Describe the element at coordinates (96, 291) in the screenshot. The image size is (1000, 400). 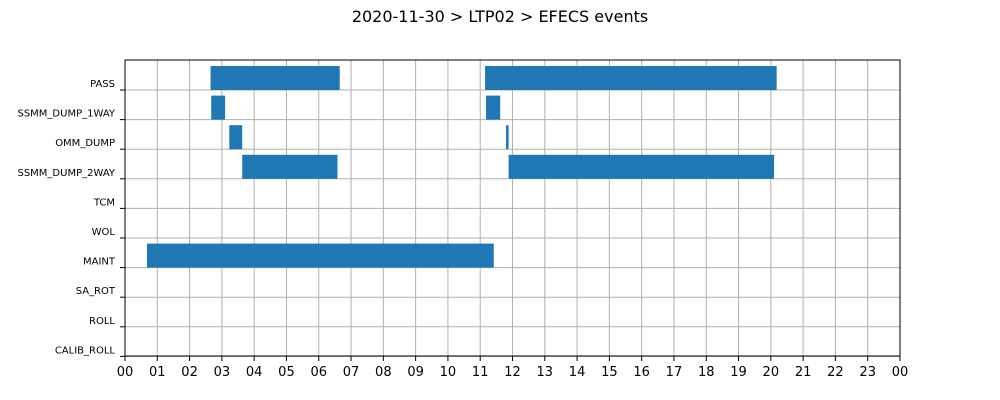
I see `category-label: SA_ROT` at that location.